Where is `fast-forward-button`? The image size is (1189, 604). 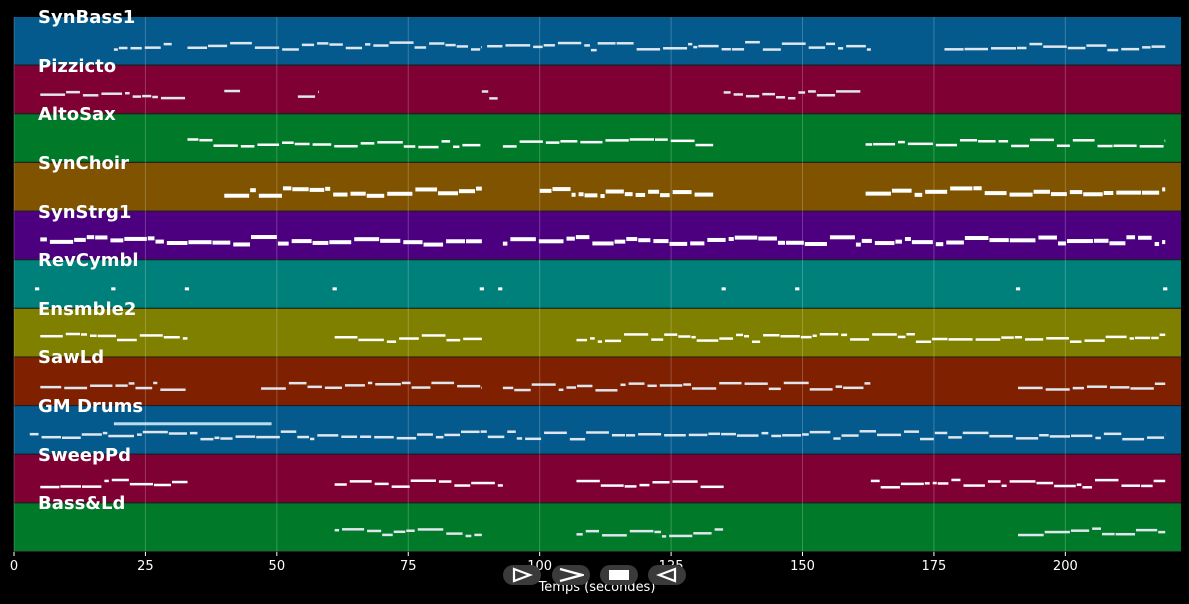 fast-forward-button is located at coordinates (571, 575).